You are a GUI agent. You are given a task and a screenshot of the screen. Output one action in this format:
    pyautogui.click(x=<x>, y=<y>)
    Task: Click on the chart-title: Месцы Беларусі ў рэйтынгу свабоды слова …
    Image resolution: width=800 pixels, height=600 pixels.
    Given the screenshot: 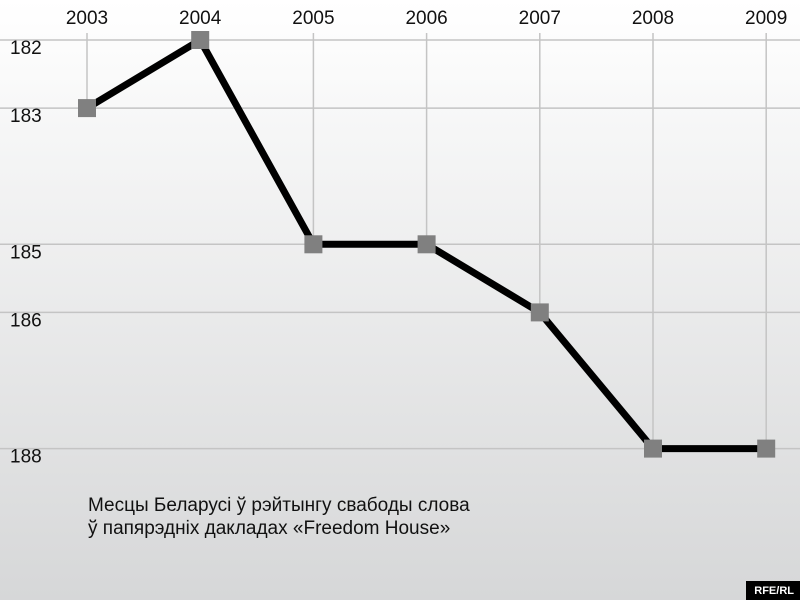 What is the action you would take?
    pyautogui.click(x=279, y=517)
    